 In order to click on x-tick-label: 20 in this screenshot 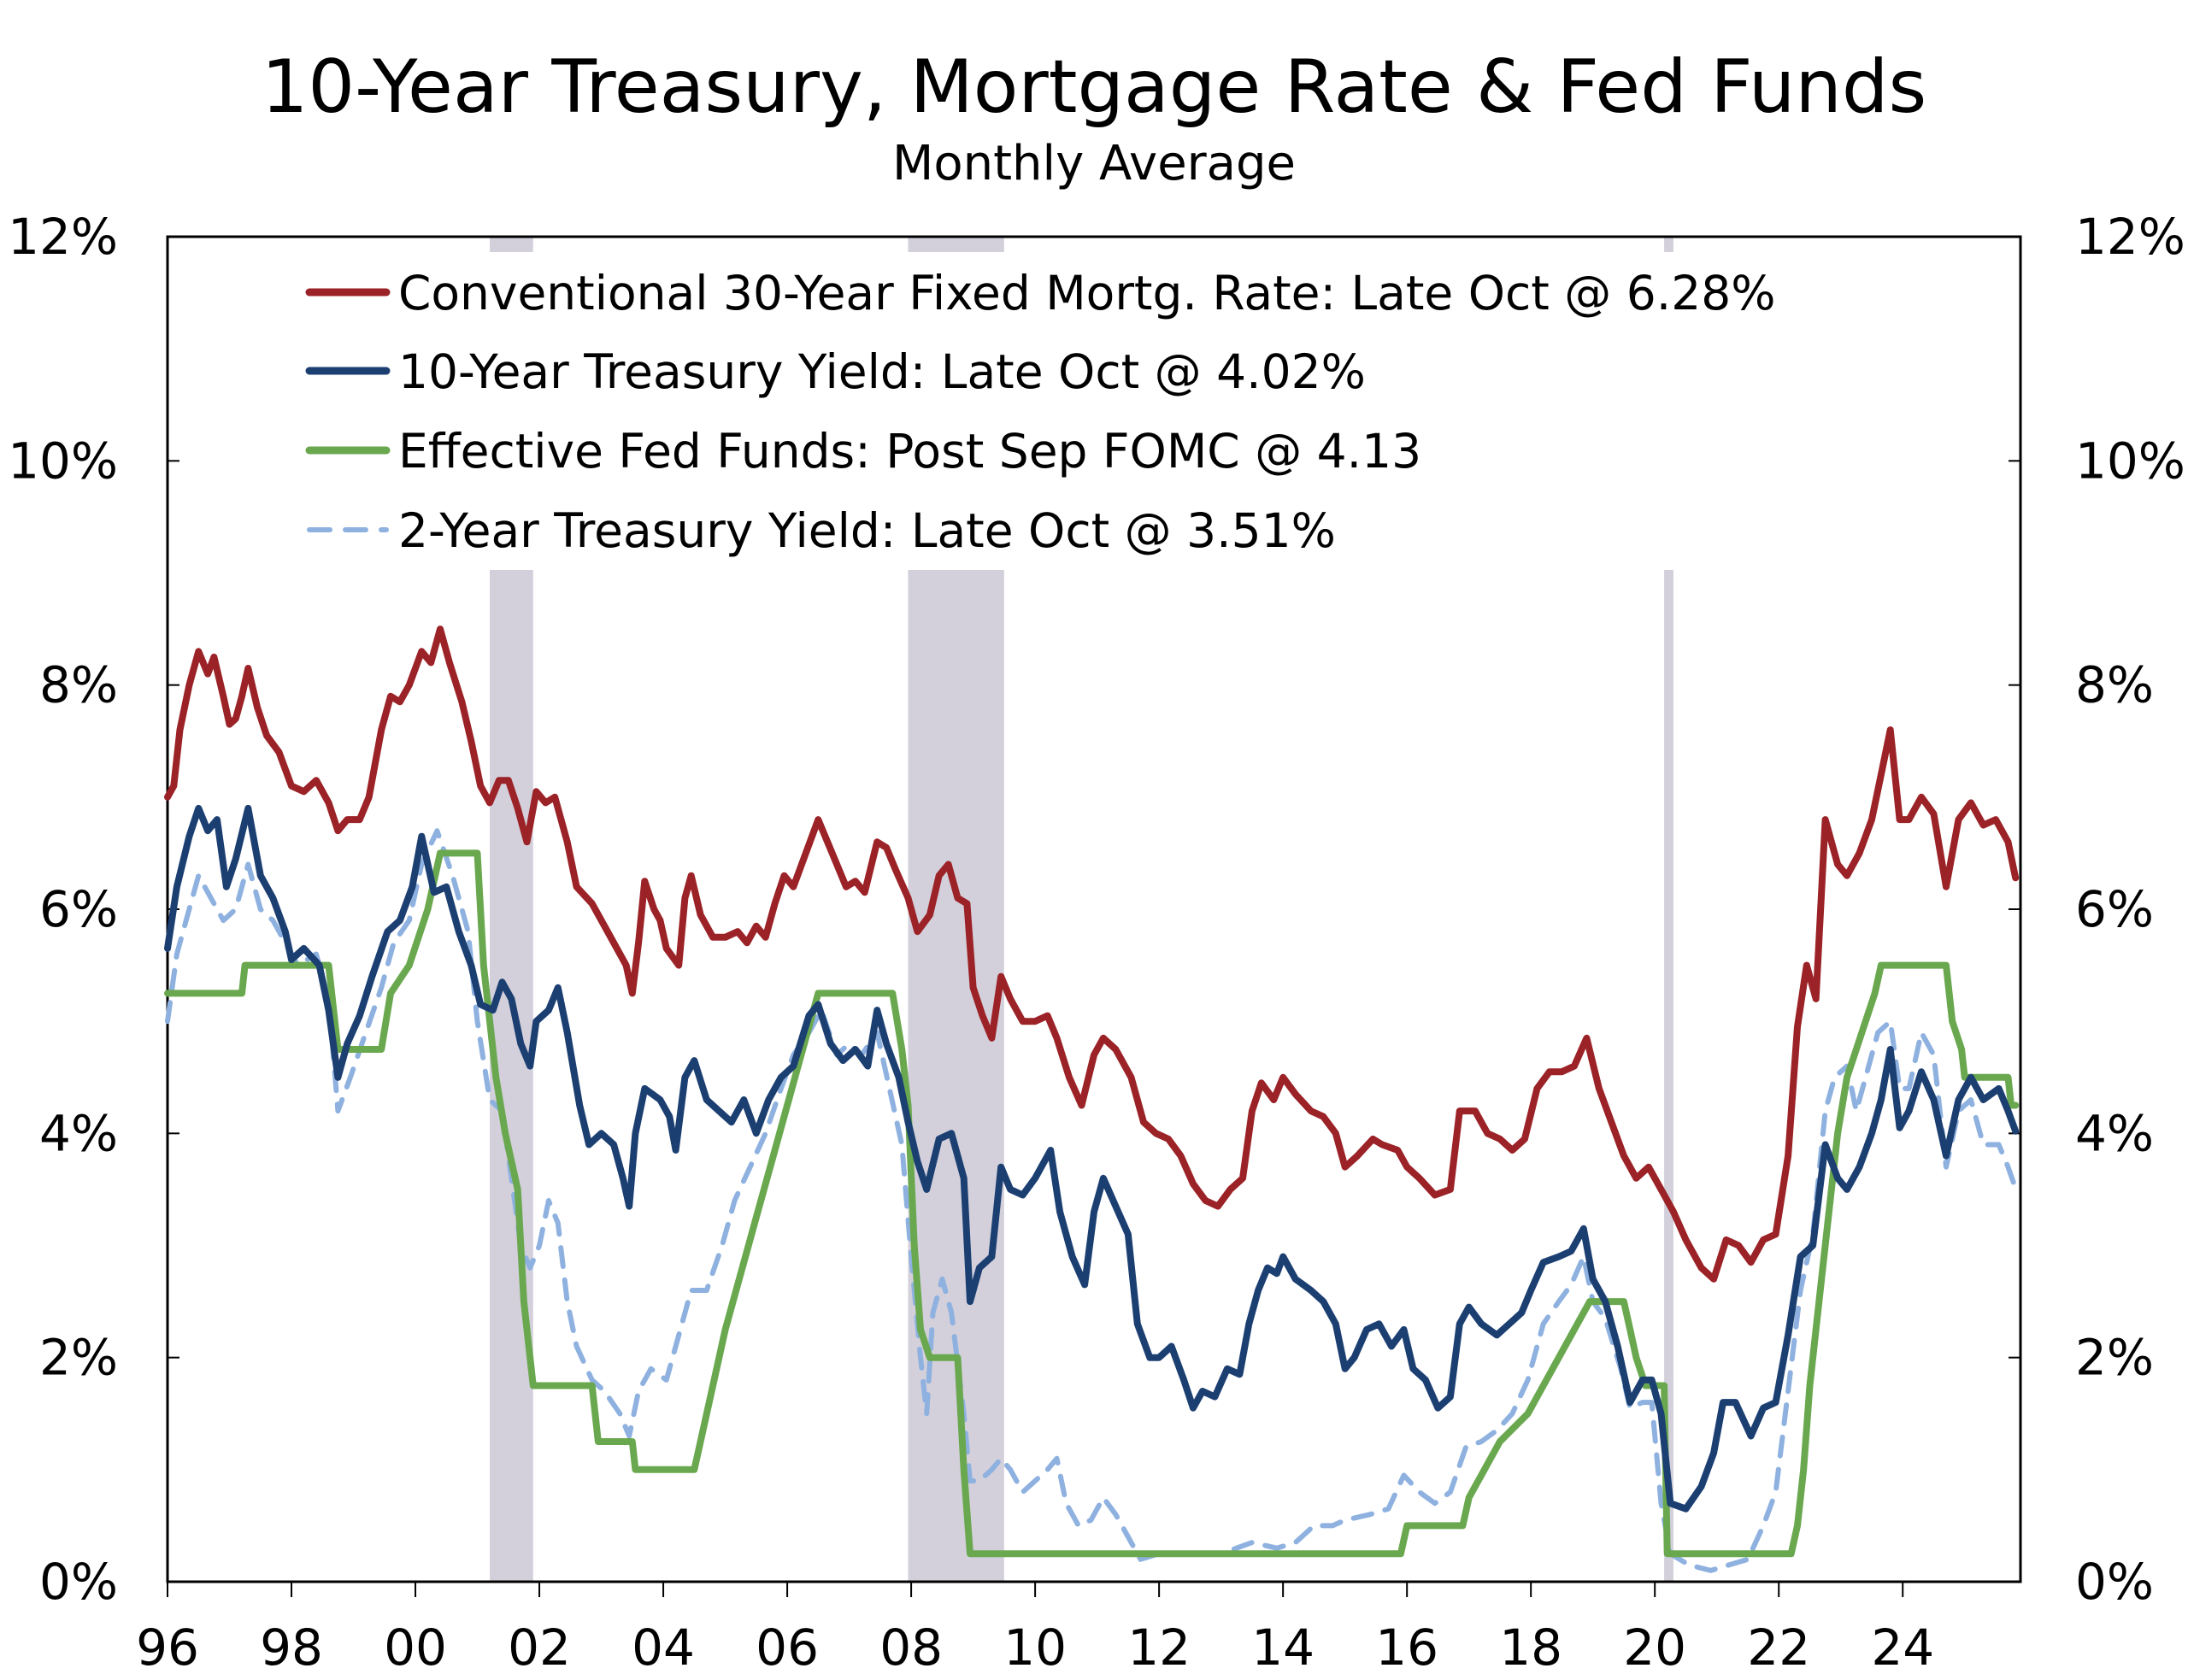, I will do `click(1655, 1647)`.